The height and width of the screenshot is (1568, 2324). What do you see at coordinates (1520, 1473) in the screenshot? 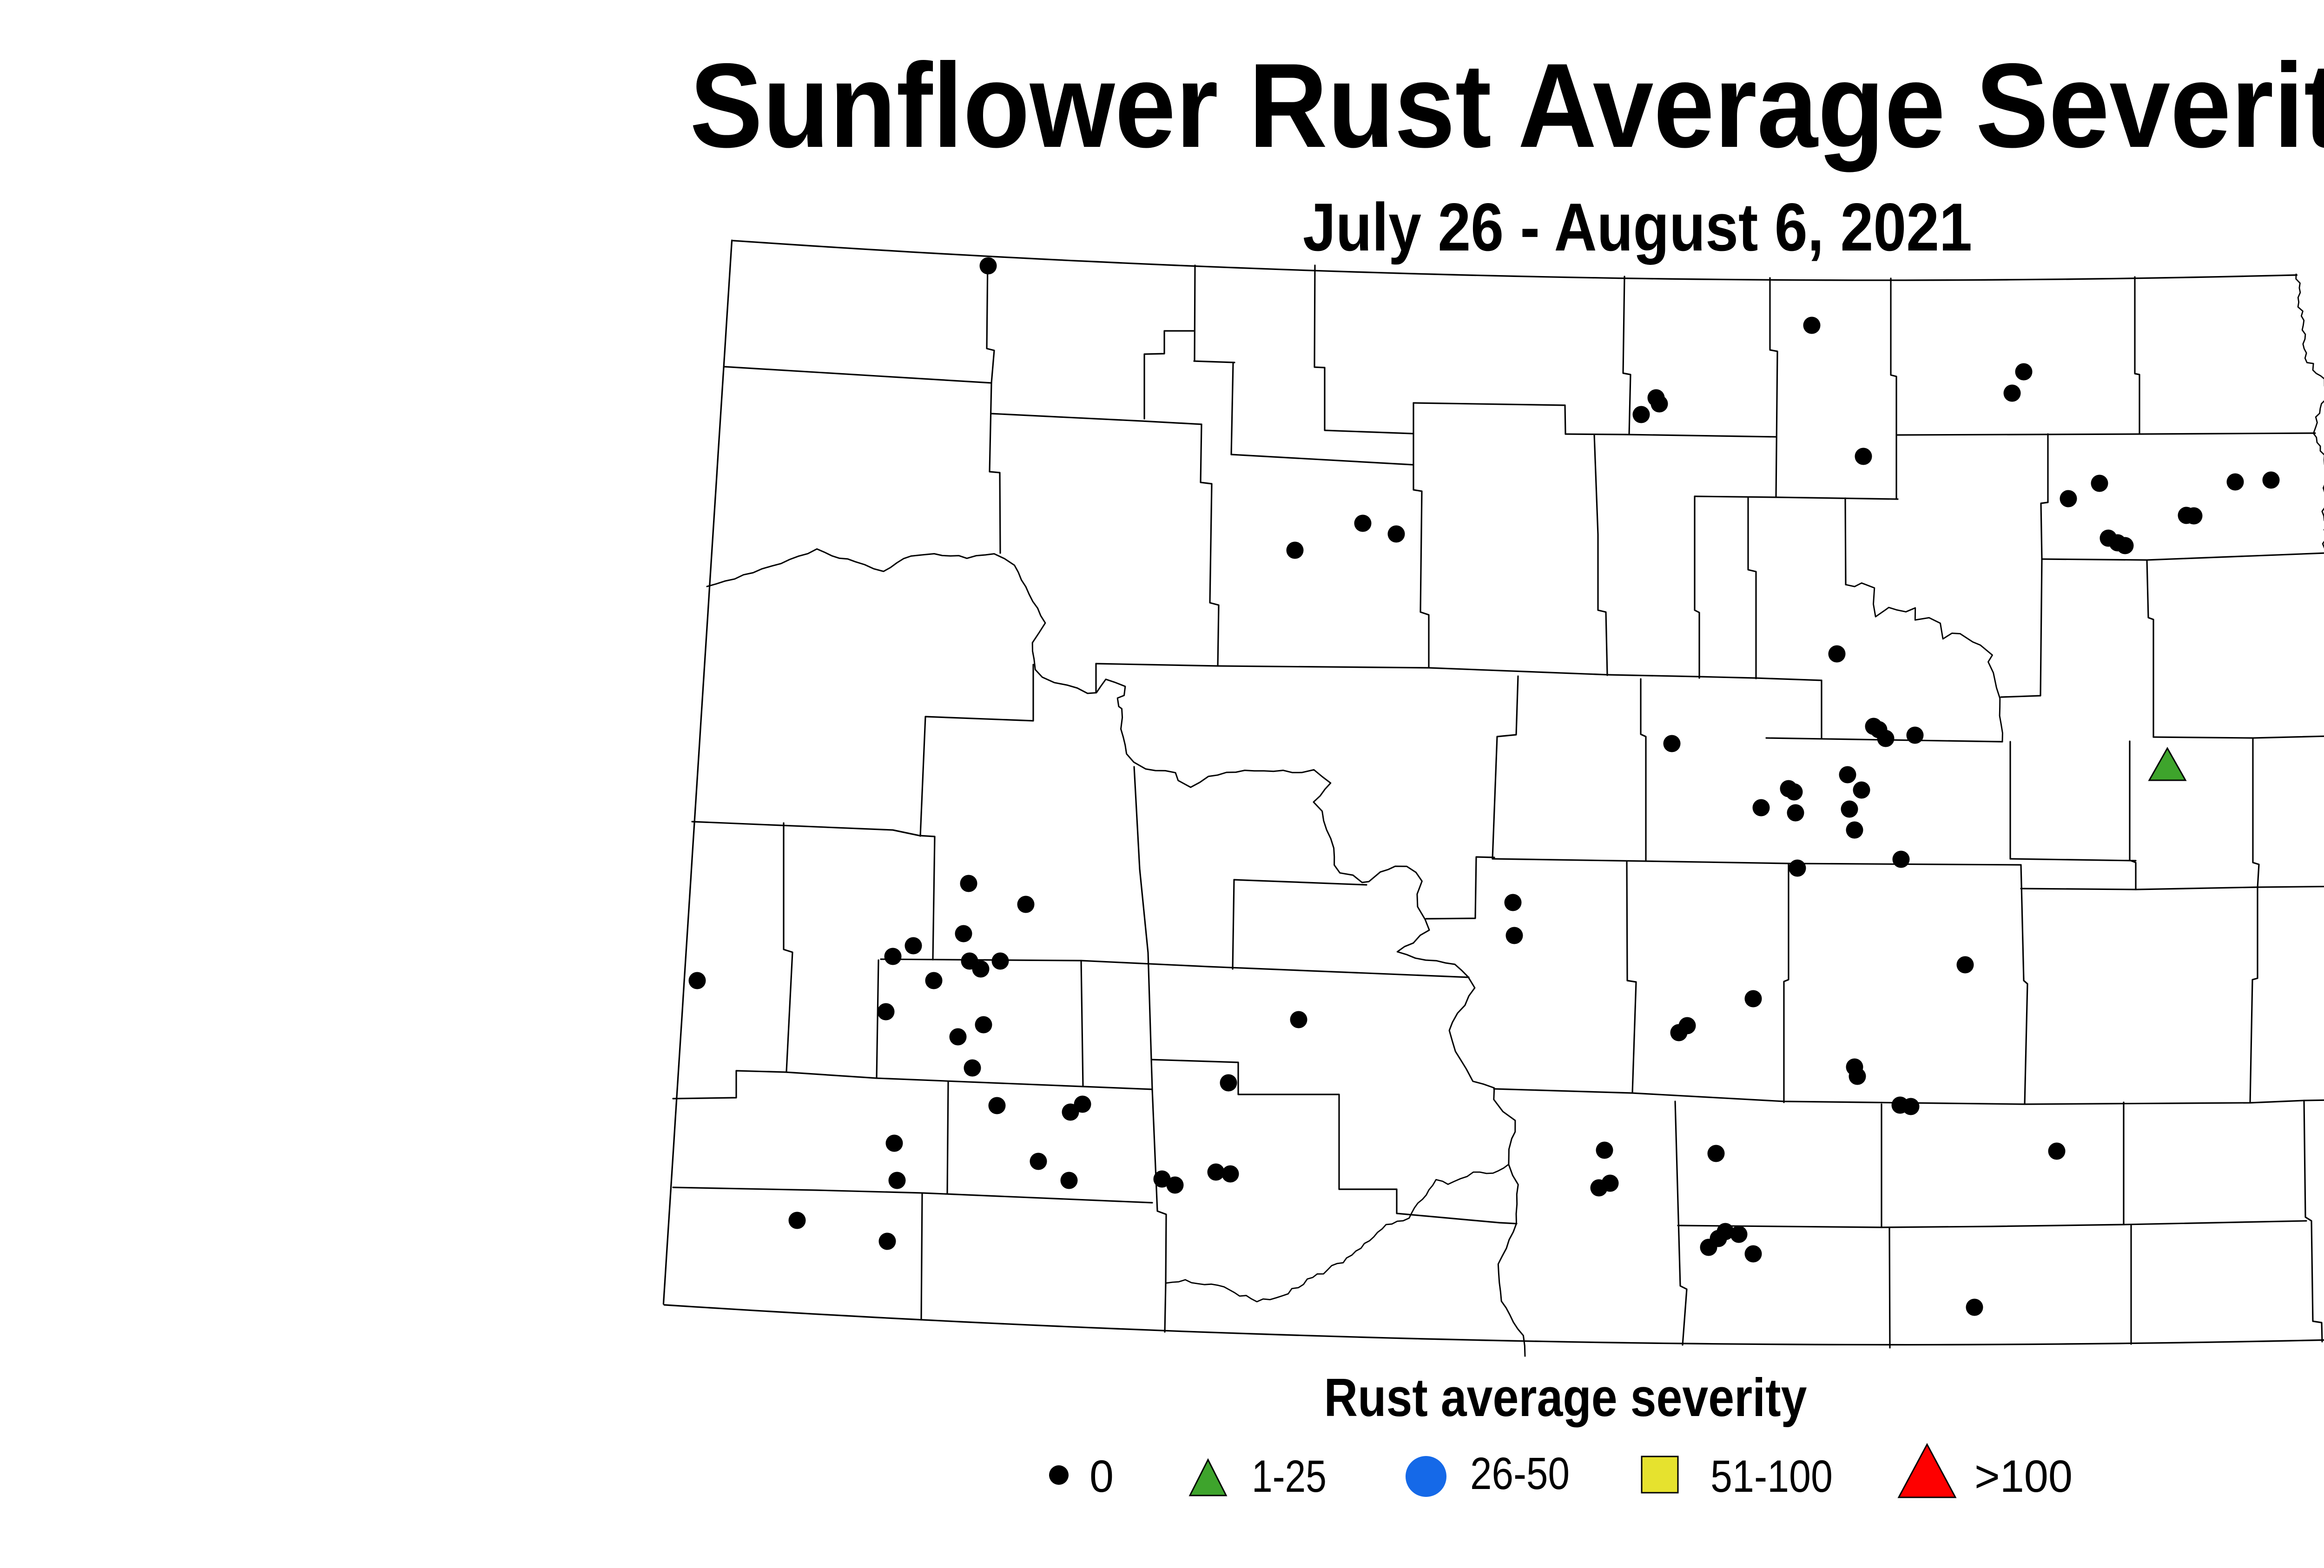
I see `svg-text: 26-50` at bounding box center [1520, 1473].